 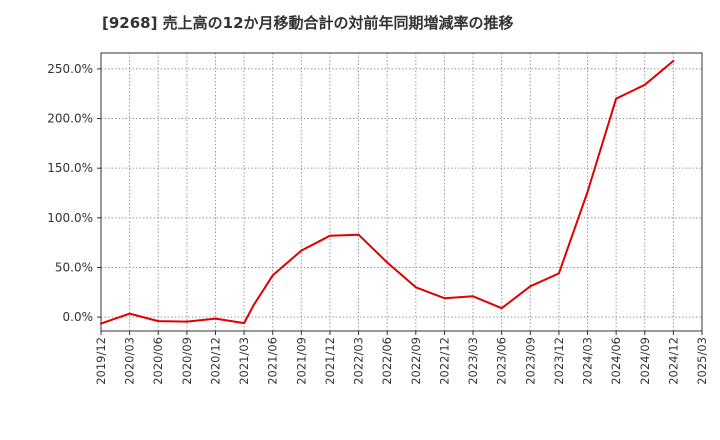 What do you see at coordinates (130, 361) in the screenshot?
I see `x-tick-label: 2020/03` at bounding box center [130, 361].